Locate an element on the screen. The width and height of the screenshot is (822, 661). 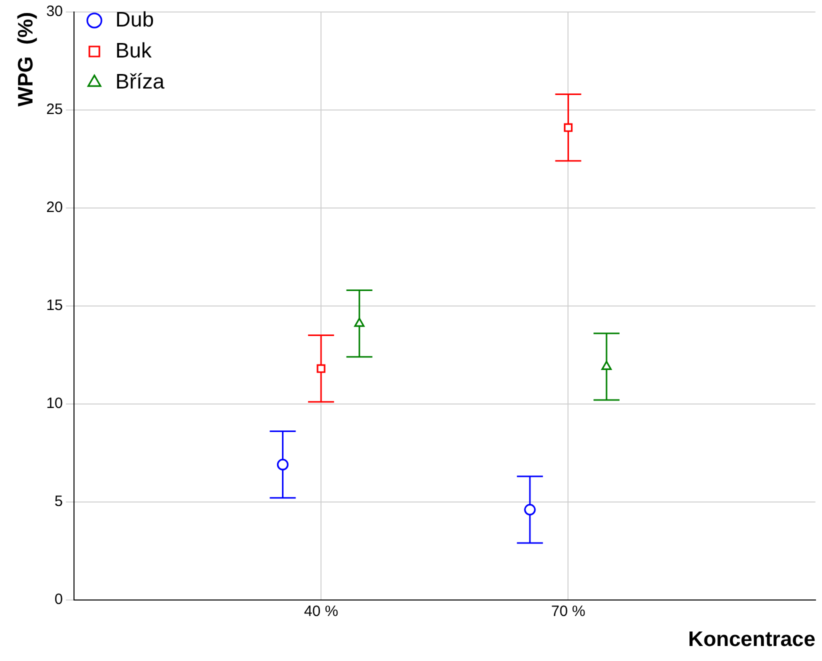
x-axis-title: Koncentrace is located at coordinates (752, 640).